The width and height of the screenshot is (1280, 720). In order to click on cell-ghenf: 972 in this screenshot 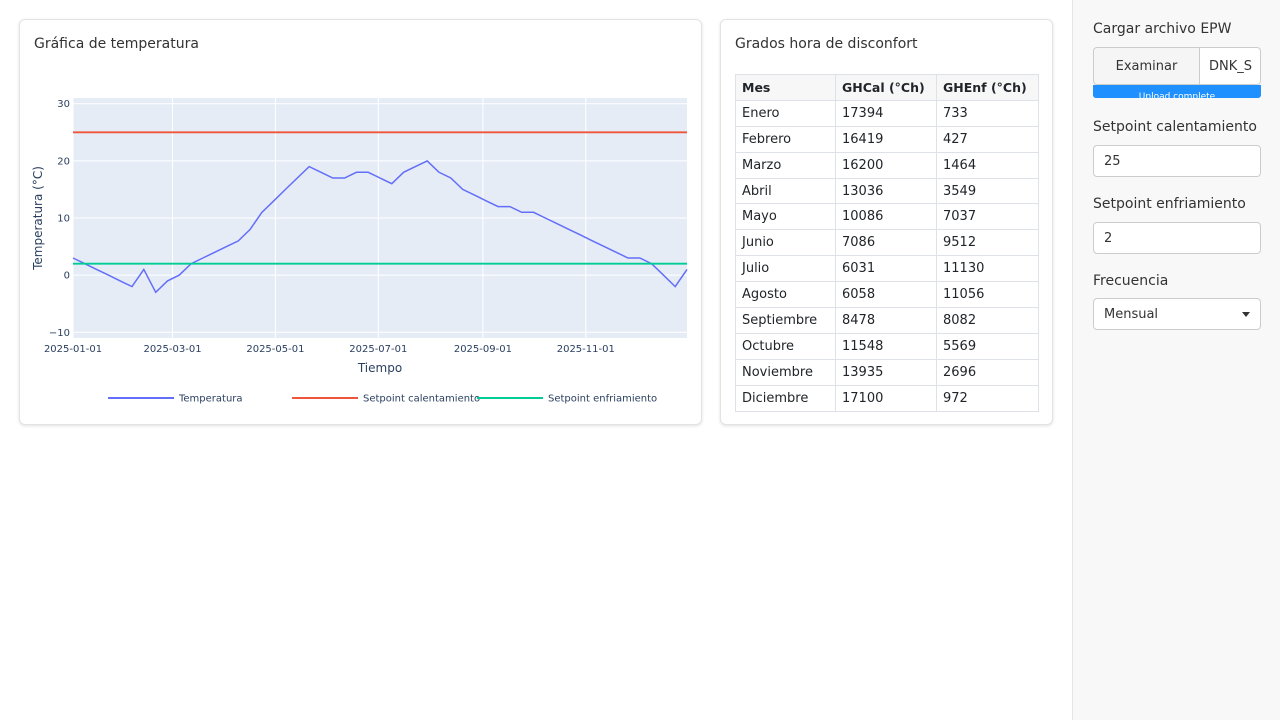, I will do `click(987, 398)`.